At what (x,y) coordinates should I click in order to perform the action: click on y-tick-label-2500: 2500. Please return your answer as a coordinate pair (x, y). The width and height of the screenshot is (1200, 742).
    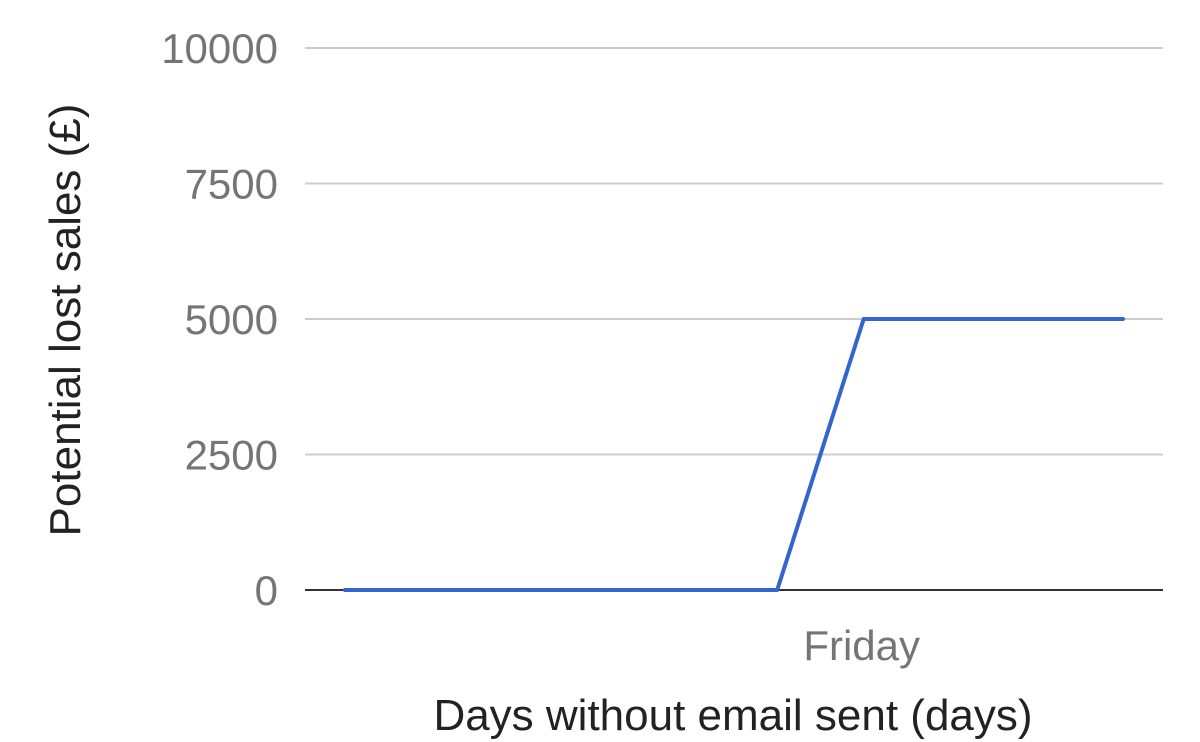
    Looking at the image, I should click on (231, 455).